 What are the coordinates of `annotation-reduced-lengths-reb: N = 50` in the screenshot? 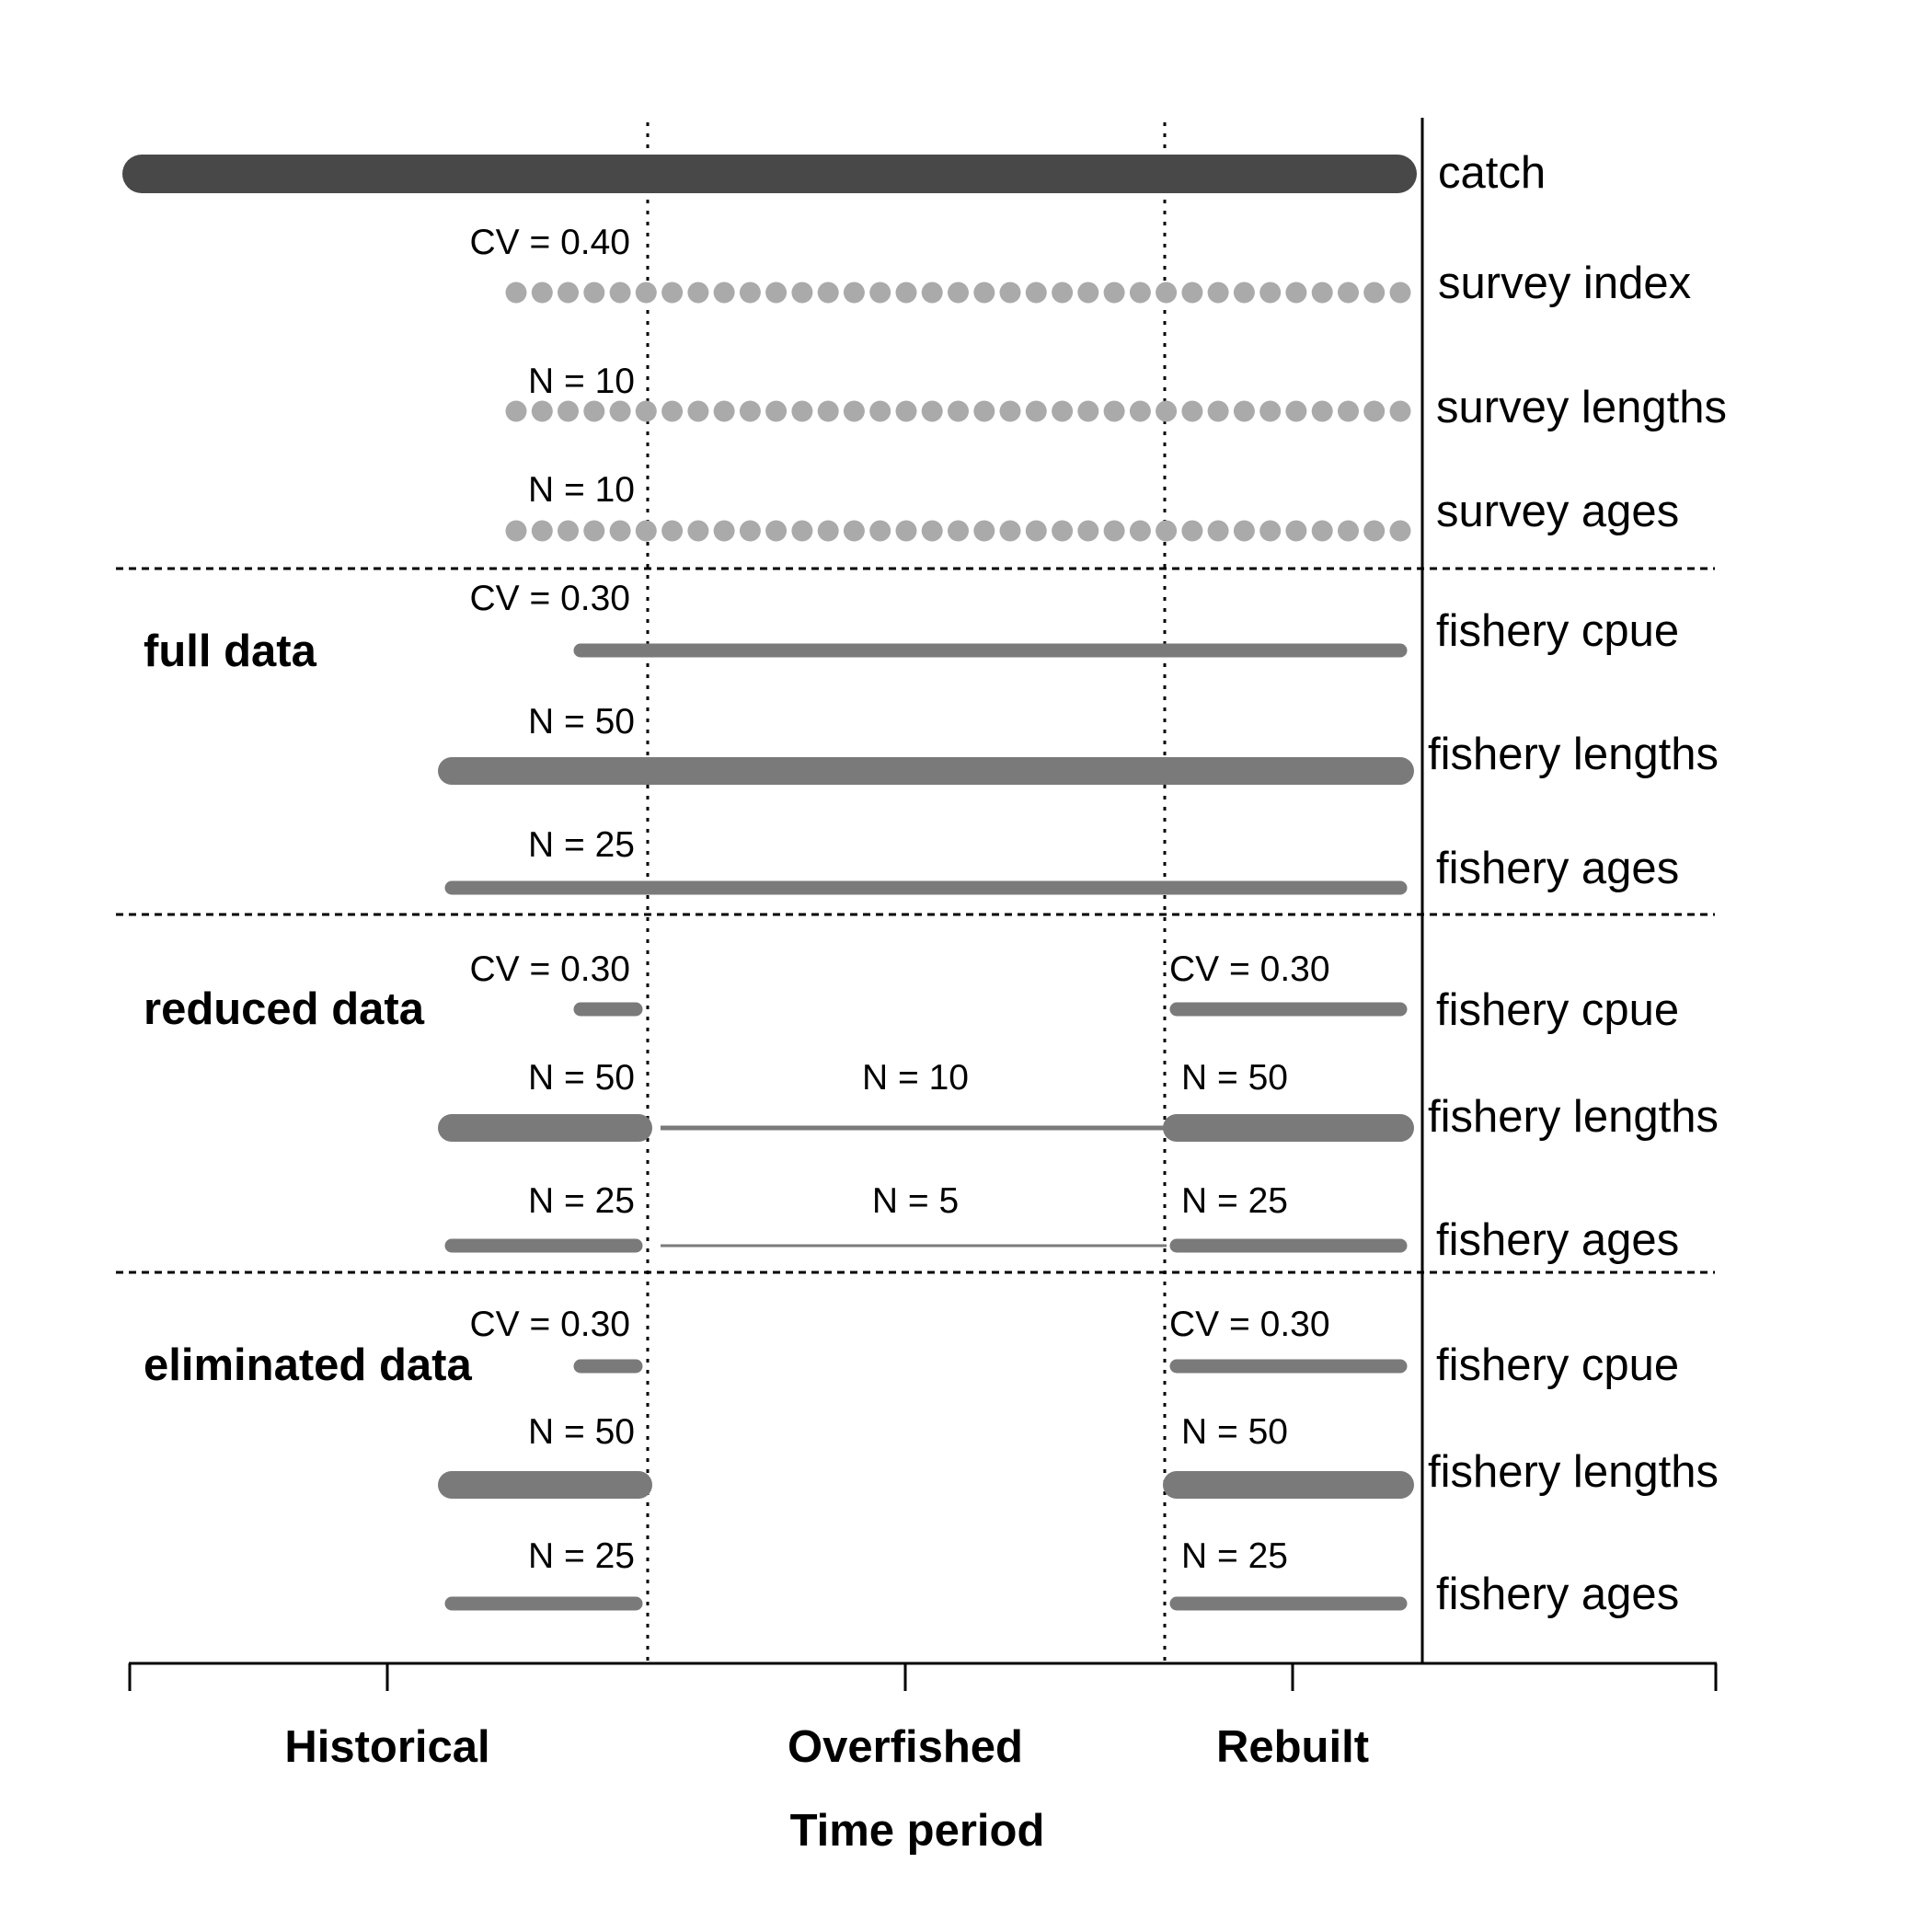 It's located at (1234, 1078).